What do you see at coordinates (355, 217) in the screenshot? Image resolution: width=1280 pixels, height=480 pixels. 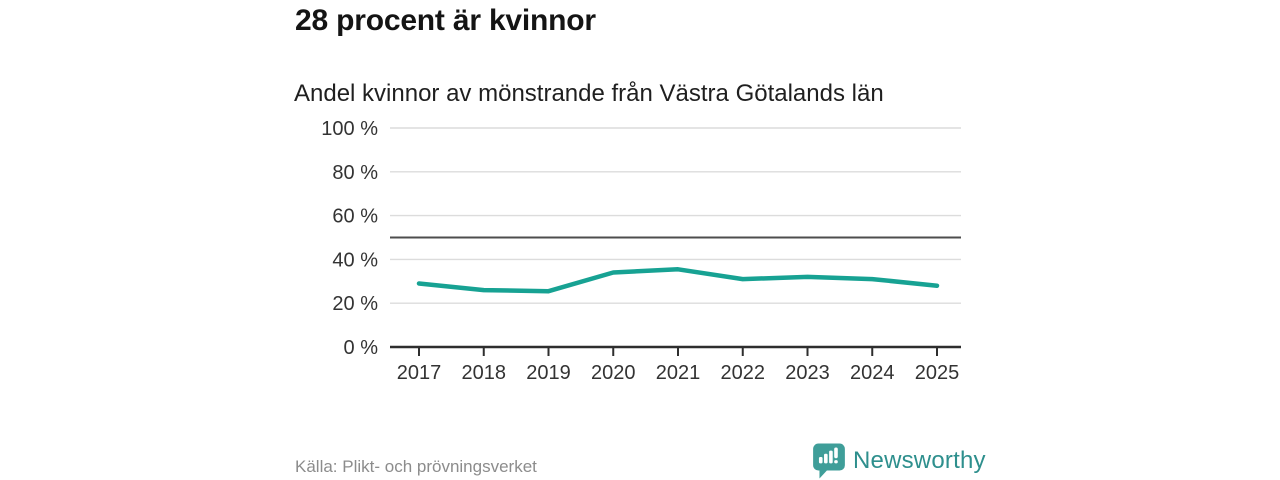 I see `y-tick-label: 60 %` at bounding box center [355, 217].